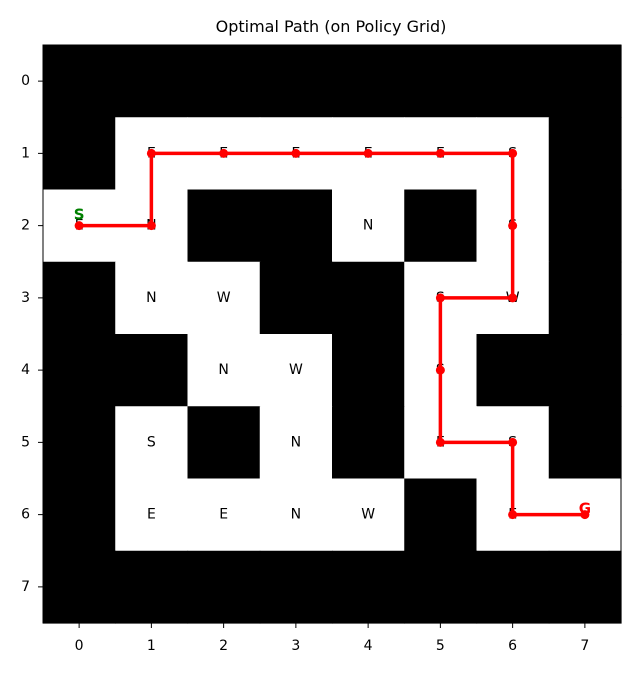  Describe the element at coordinates (25, 226) in the screenshot. I see `y-tick-label: 2` at that location.